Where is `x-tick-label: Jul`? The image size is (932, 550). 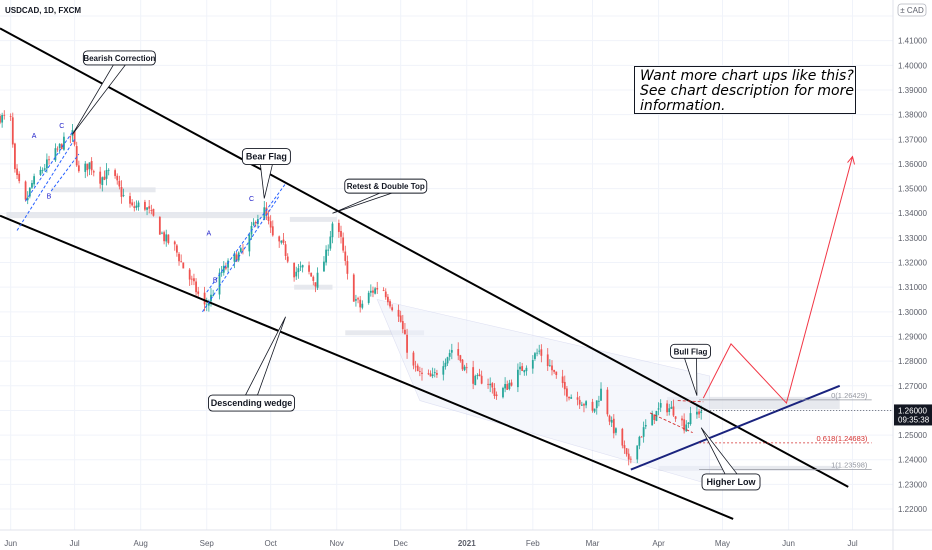
x-tick-label: Jul is located at coordinates (74, 543).